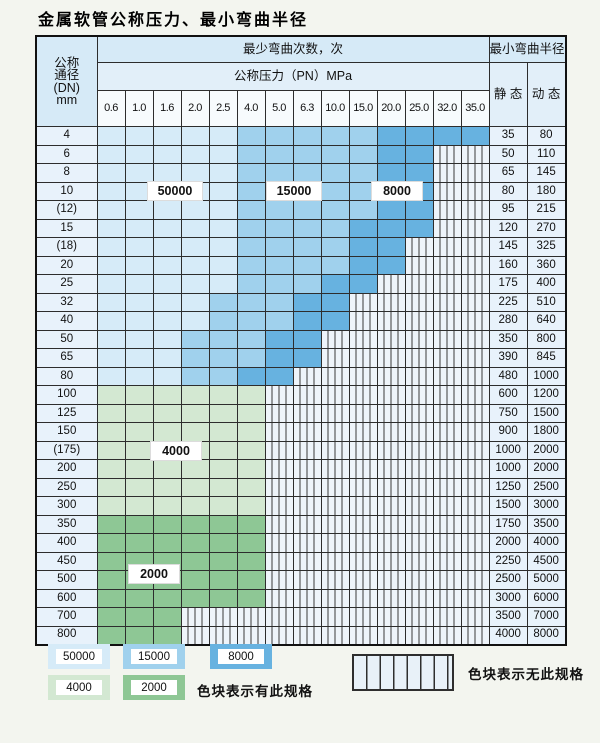 The width and height of the screenshot is (600, 743). What do you see at coordinates (173, 19) in the screenshot?
I see `page-title: 金属软管公称压力、最小弯曲半径` at bounding box center [173, 19].